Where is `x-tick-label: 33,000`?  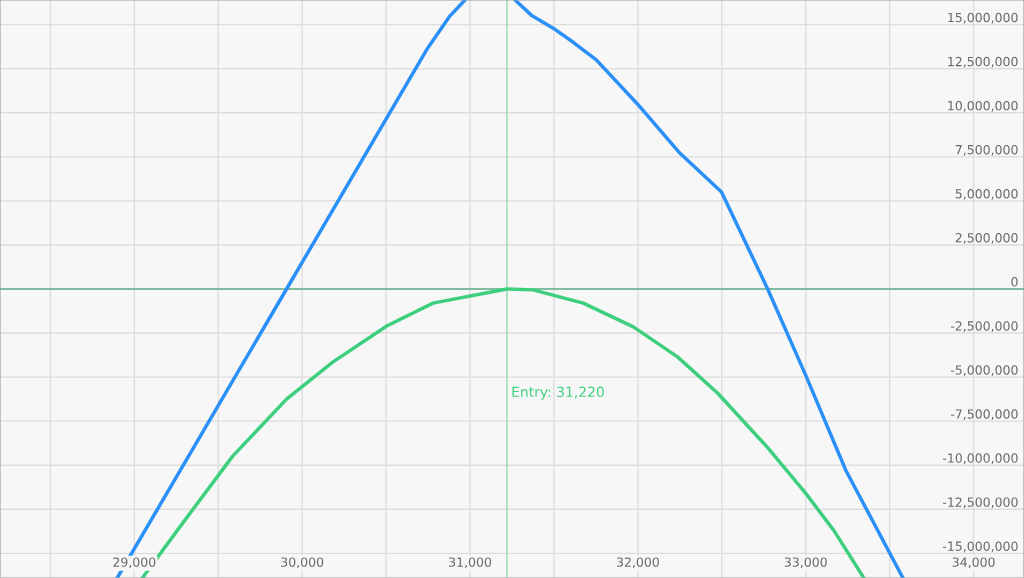
x-tick-label: 33,000 is located at coordinates (805, 563).